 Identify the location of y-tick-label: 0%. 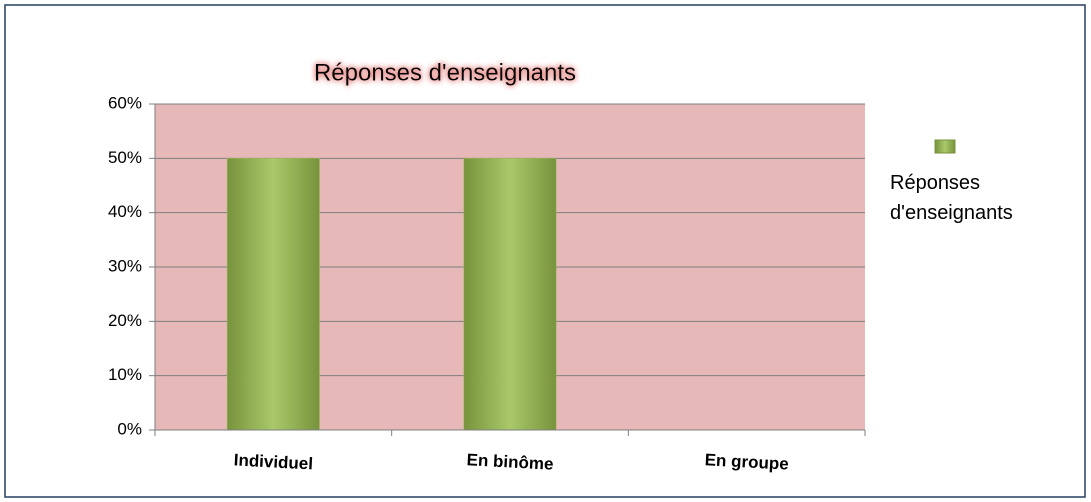
(129, 428).